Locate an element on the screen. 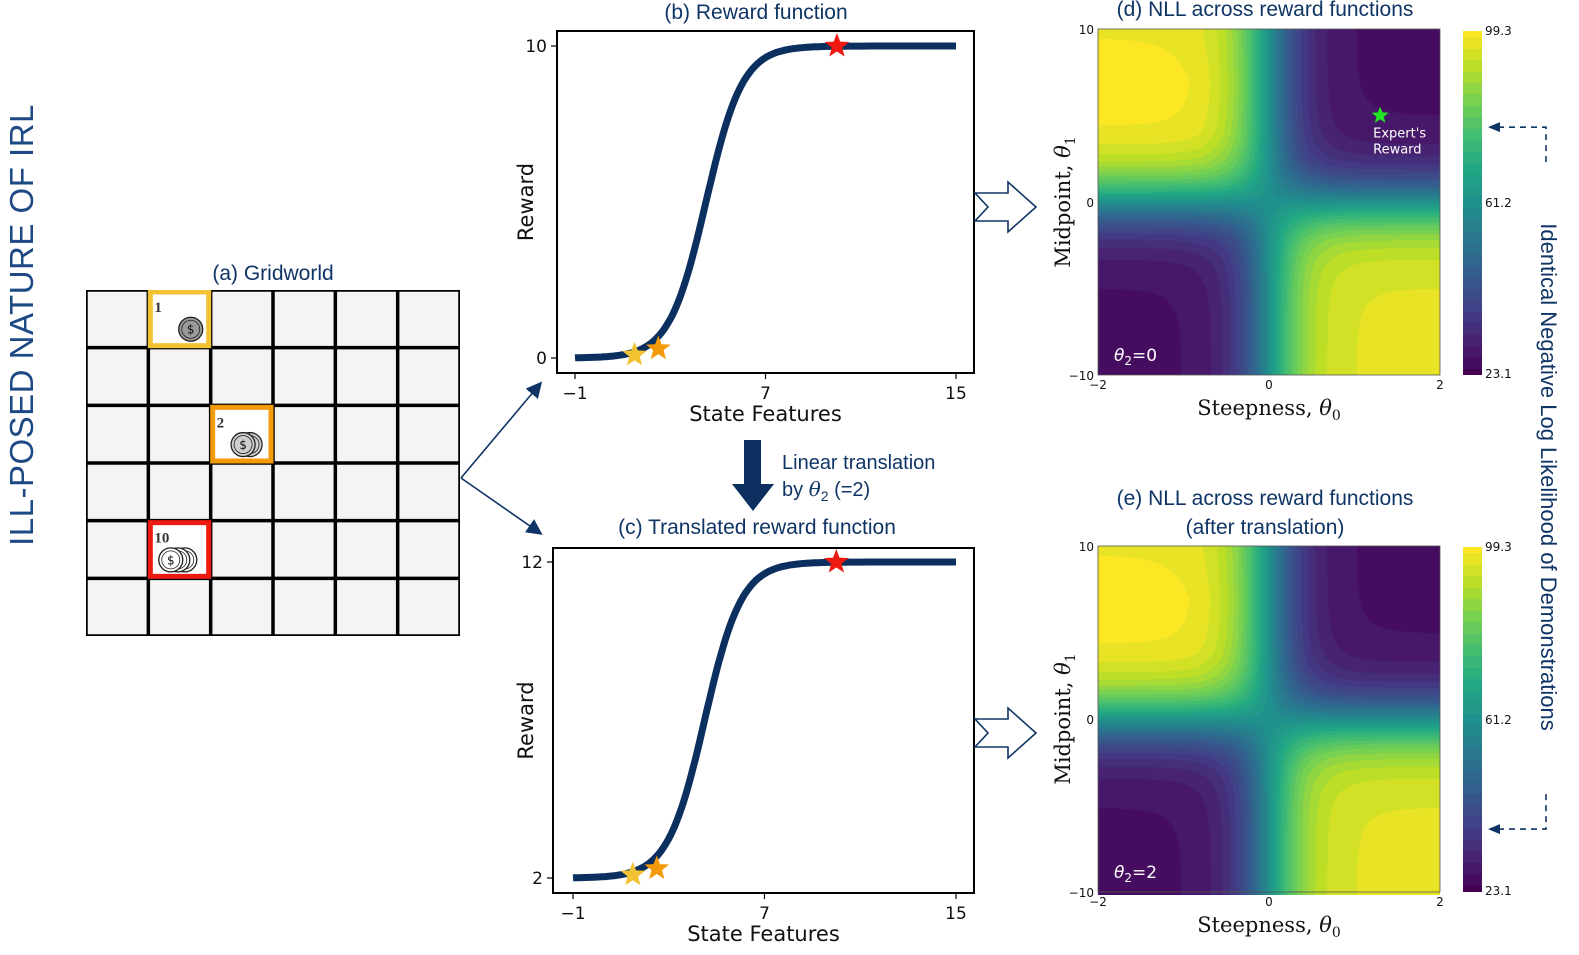 This screenshot has height=955, width=1579. colorbar-top is located at coordinates (1472, 203).